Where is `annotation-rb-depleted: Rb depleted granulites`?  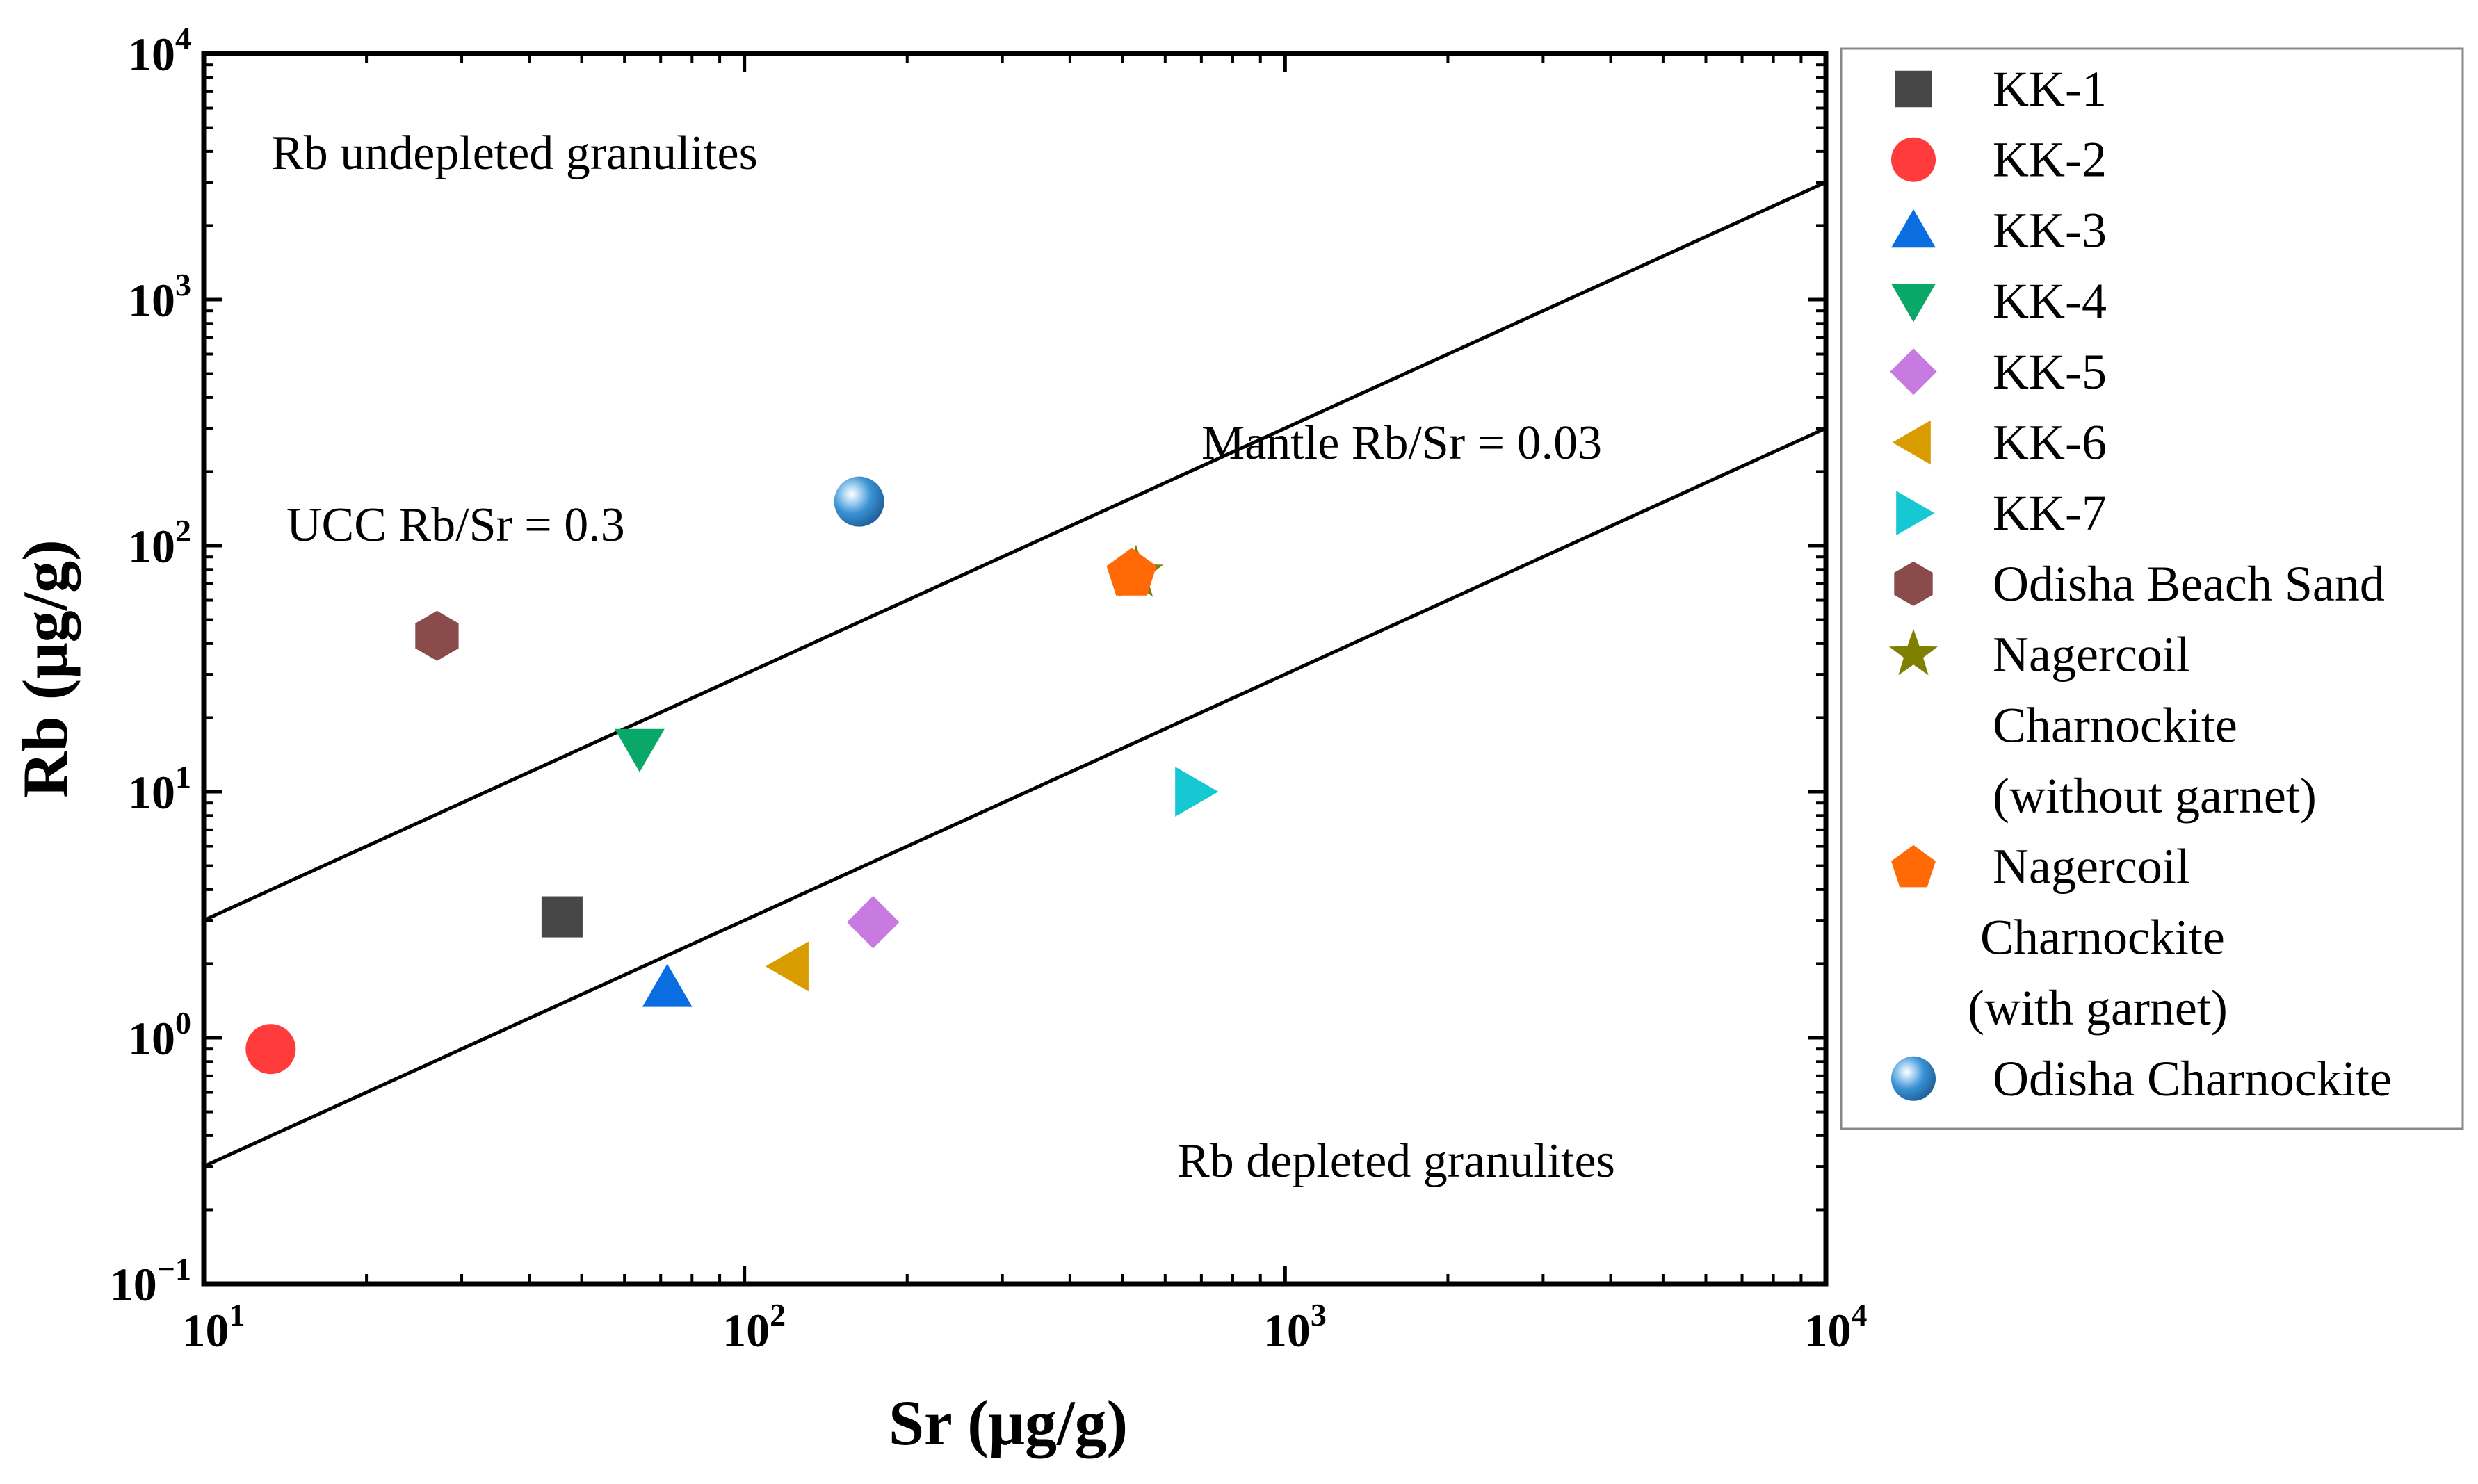
annotation-rb-depleted: Rb depleted granulites is located at coordinates (1396, 1161).